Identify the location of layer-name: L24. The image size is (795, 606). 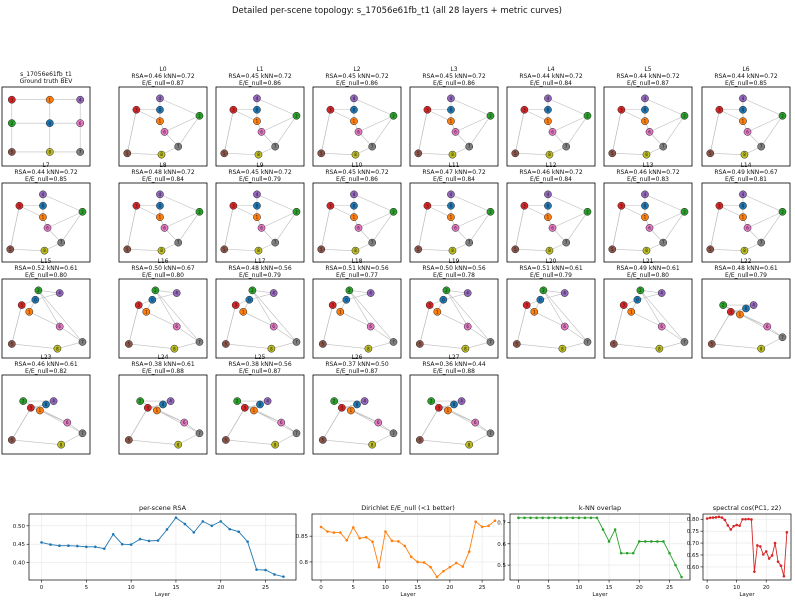
(163, 357).